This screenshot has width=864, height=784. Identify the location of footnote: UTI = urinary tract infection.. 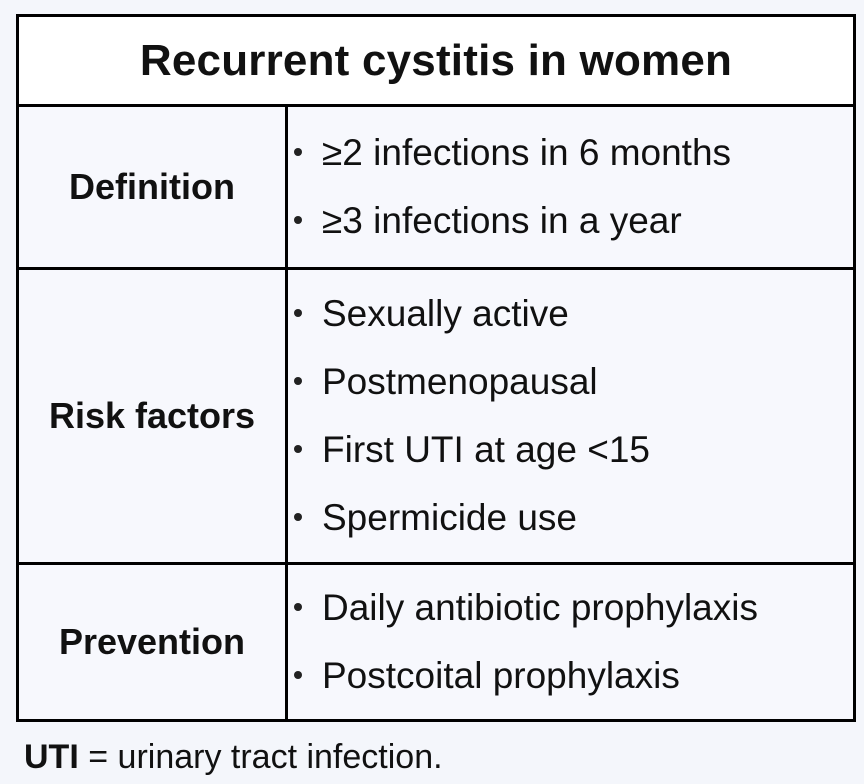
(233, 757).